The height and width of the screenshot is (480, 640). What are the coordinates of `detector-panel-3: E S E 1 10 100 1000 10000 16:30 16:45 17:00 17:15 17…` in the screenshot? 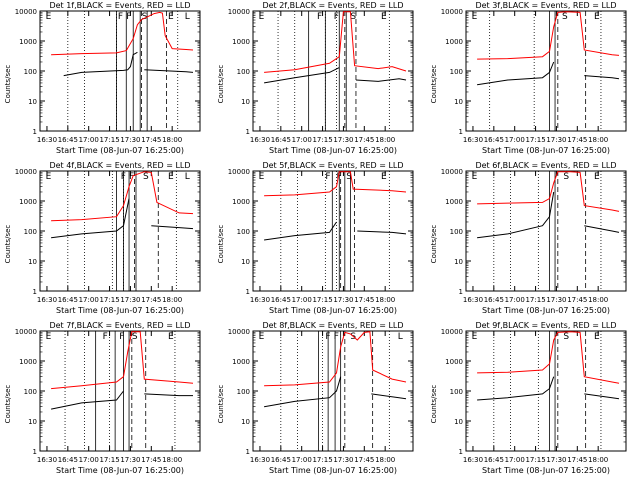 It's located at (532, 80).